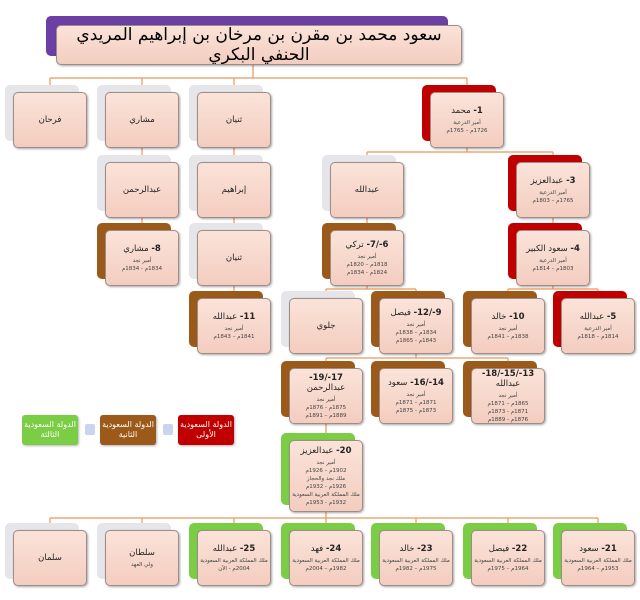 Image resolution: width=640 pixels, height=600 pixels. What do you see at coordinates (508, 419) in the screenshot?
I see `detail-line: 1876م - 1889م` at bounding box center [508, 419].